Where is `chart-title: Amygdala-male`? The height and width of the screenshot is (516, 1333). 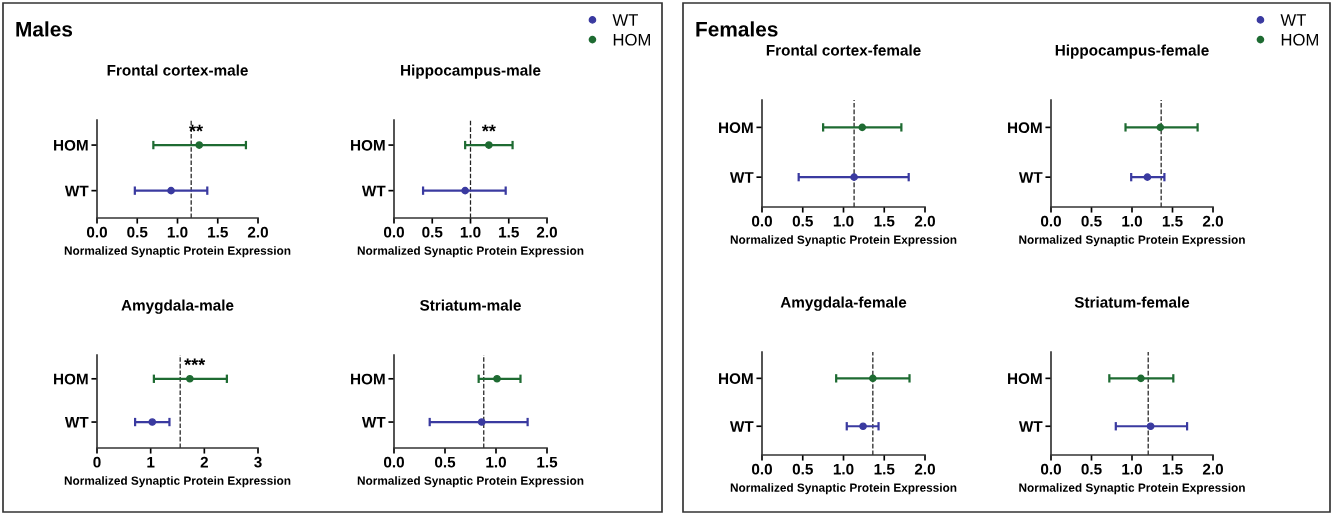 chart-title: Amygdala-male is located at coordinates (177, 306).